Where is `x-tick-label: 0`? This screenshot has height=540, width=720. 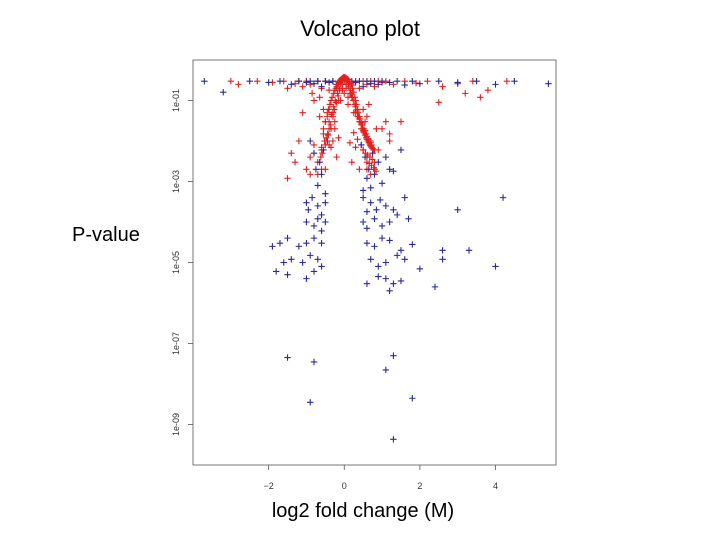 x-tick-label: 0 is located at coordinates (344, 486).